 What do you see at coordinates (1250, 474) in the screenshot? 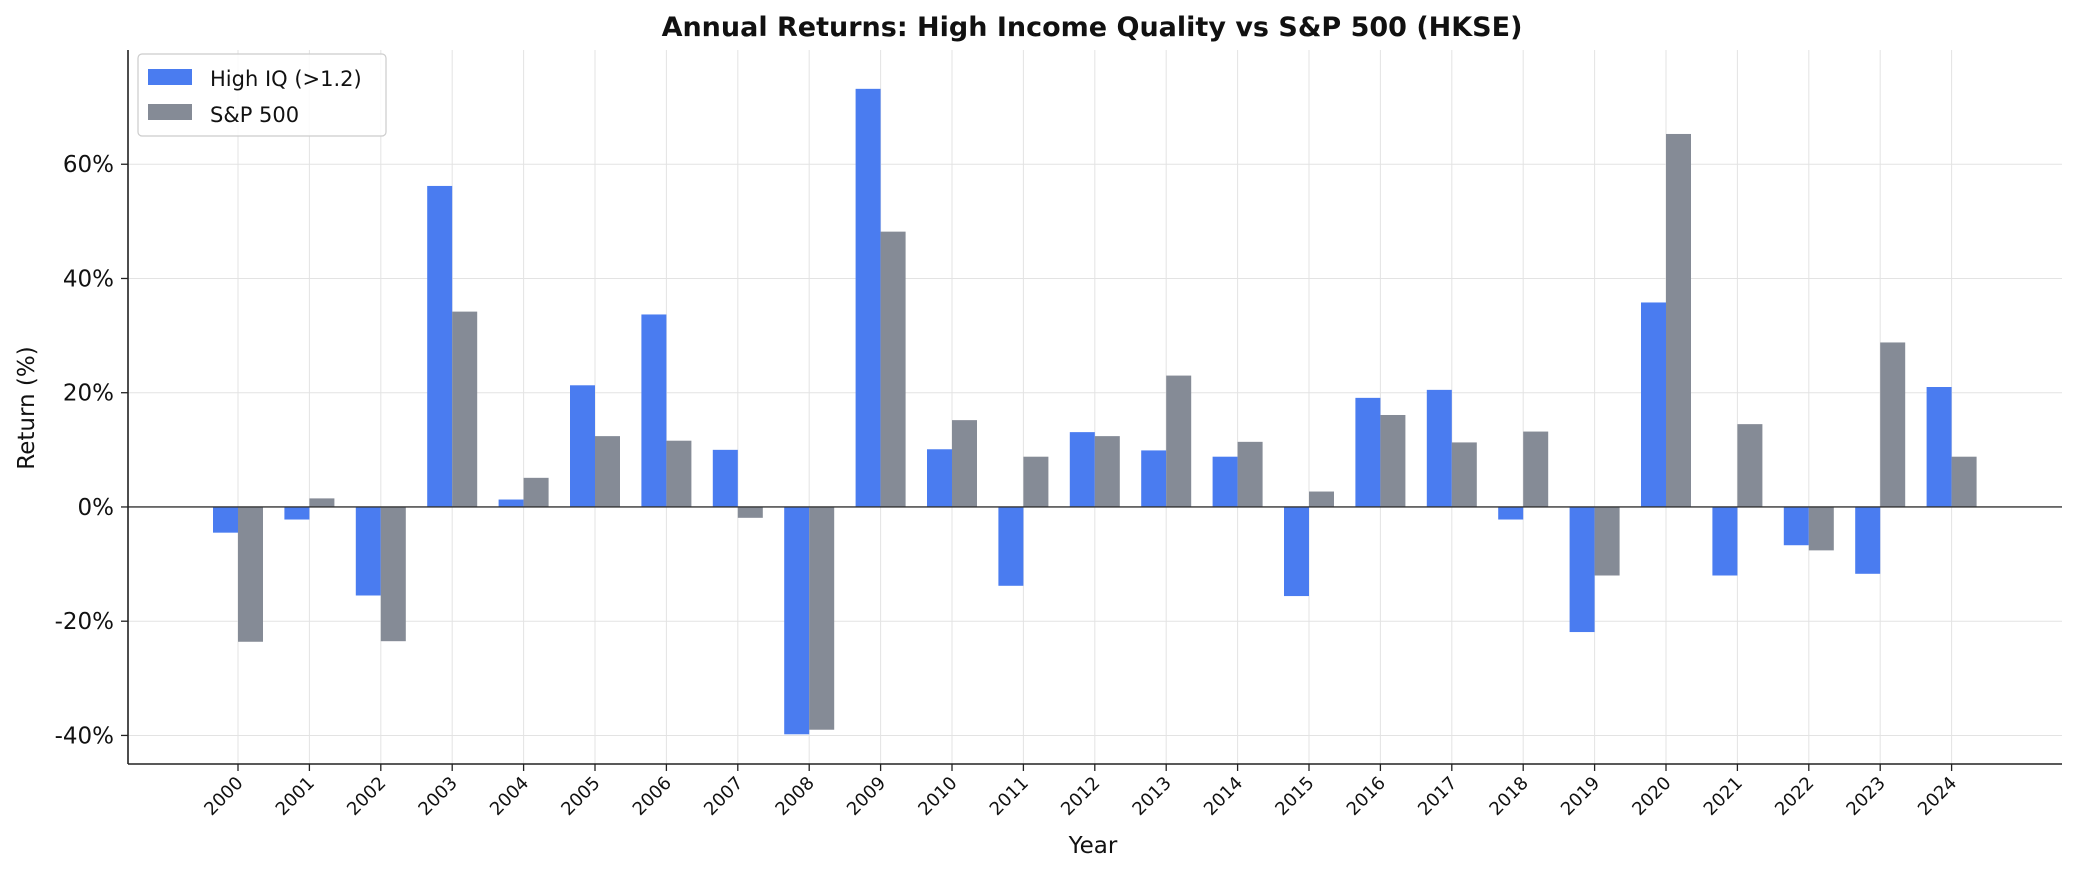
I see `bar-sp500-2014` at bounding box center [1250, 474].